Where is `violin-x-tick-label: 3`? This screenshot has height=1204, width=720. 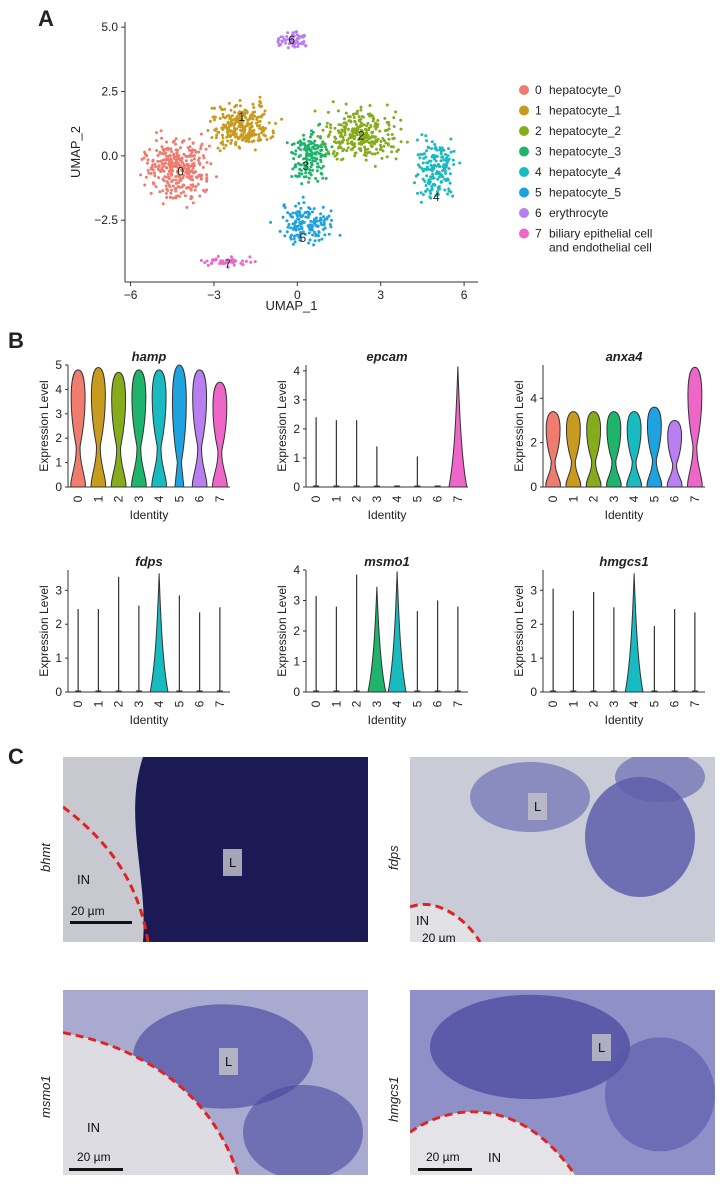 violin-x-tick-label: 3 is located at coordinates (614, 703).